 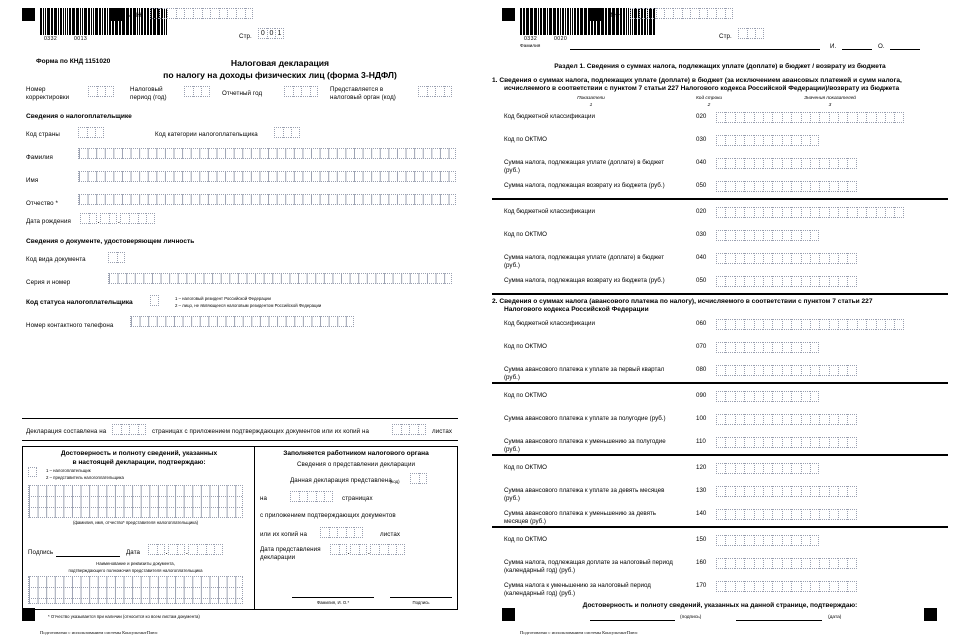 What do you see at coordinates (36, 89) in the screenshot?
I see `correction-number-label-1: Номер` at bounding box center [36, 89].